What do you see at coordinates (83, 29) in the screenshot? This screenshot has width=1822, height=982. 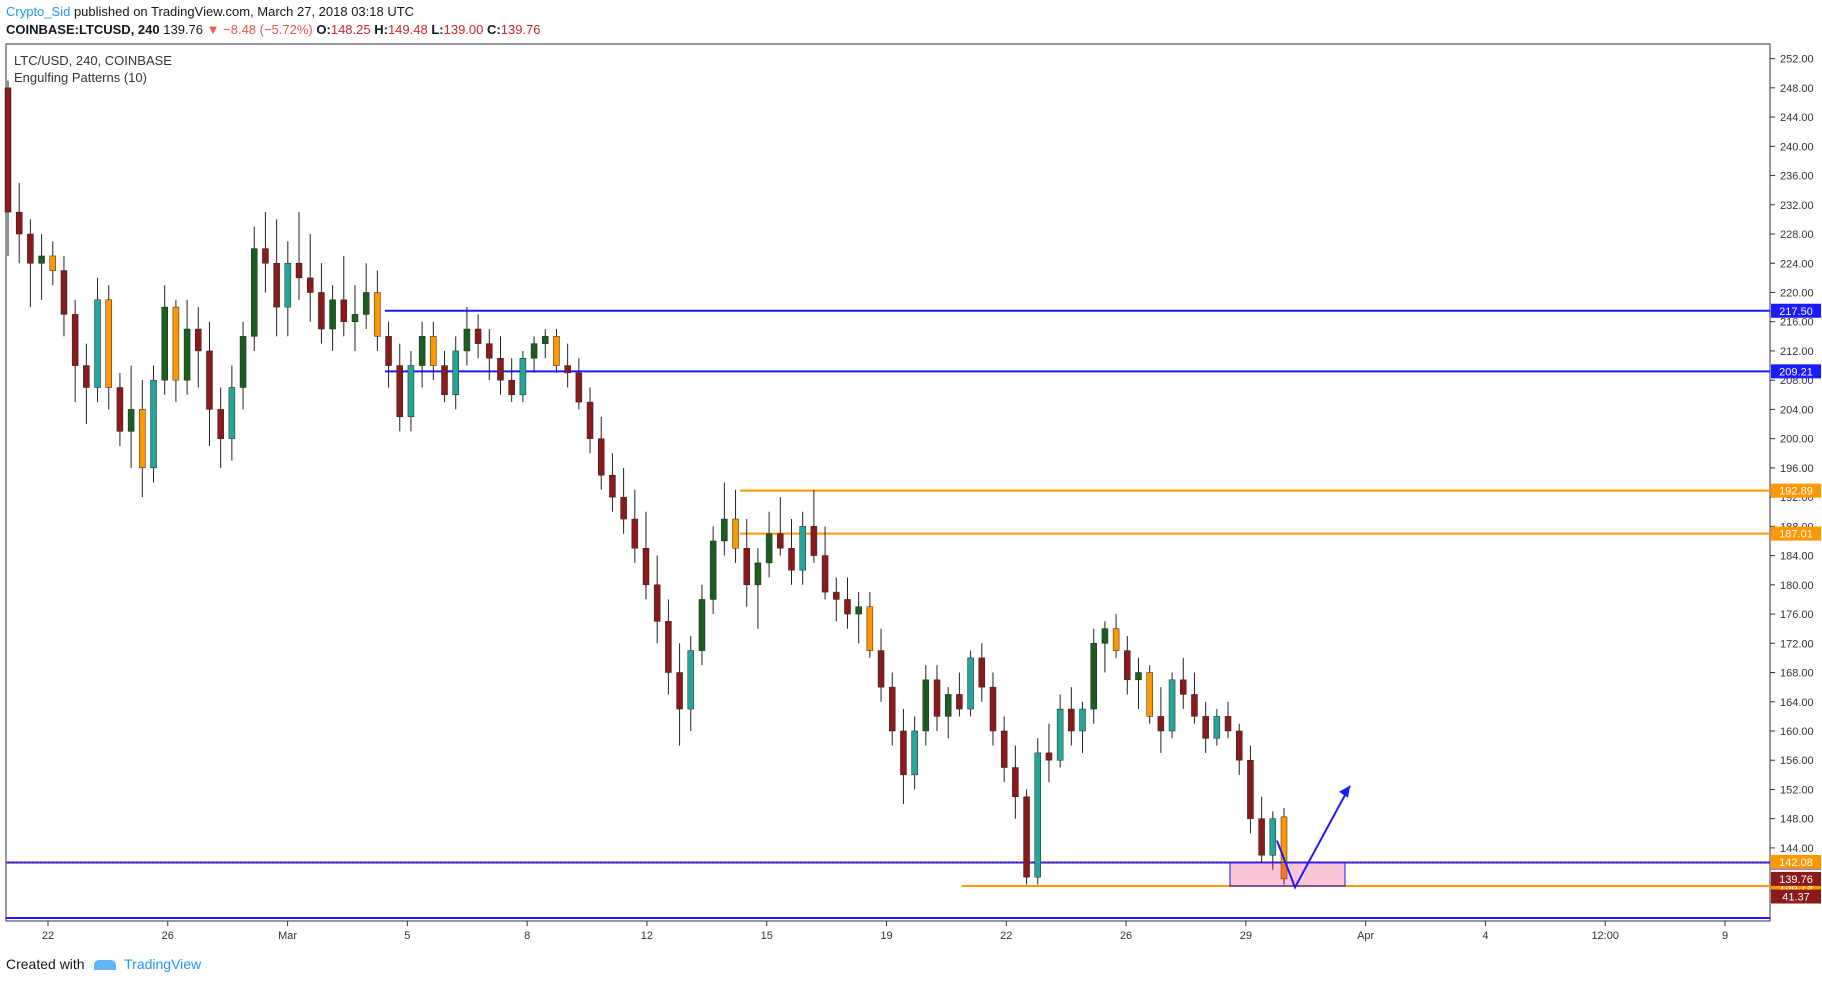 I see `symbol-name: COINBASE:LTCUSD, 240` at bounding box center [83, 29].